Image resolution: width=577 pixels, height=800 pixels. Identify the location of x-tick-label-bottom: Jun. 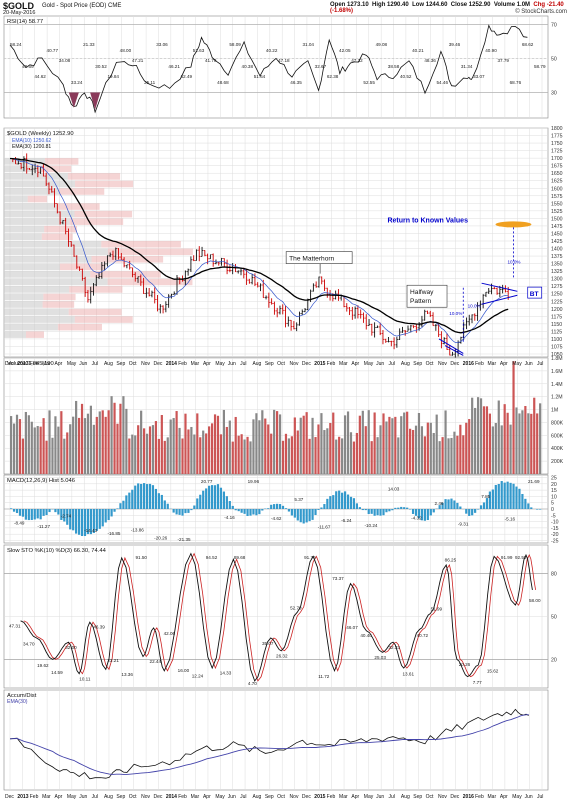
(380, 797).